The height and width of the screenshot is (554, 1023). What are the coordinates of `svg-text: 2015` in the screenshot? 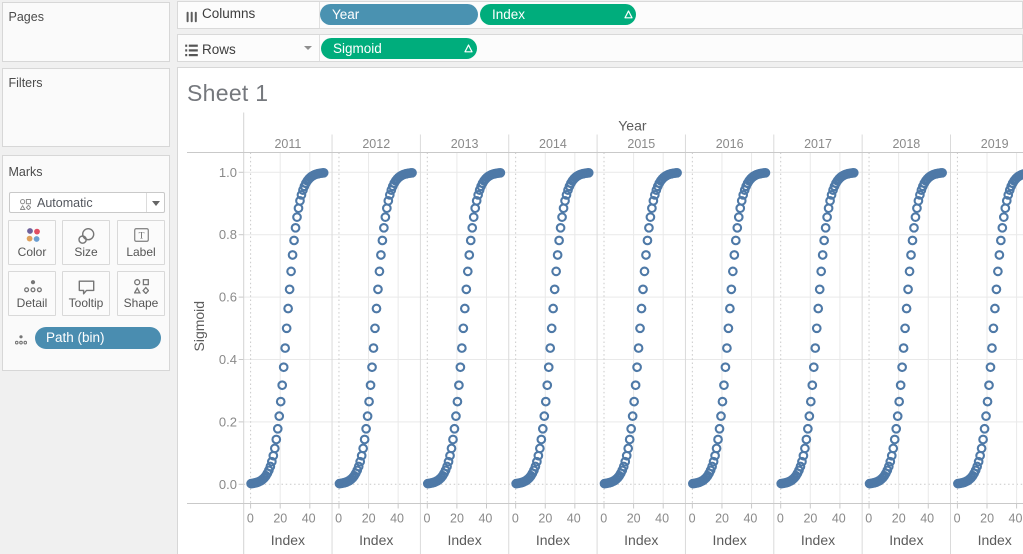 It's located at (641, 144).